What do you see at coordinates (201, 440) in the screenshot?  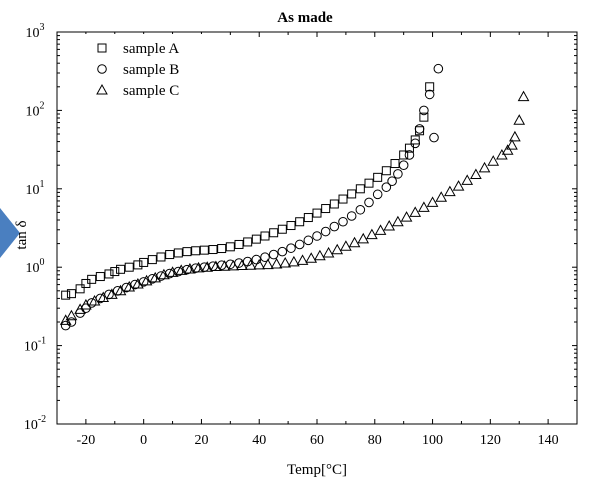 I see `x-tick-label: 20` at bounding box center [201, 440].